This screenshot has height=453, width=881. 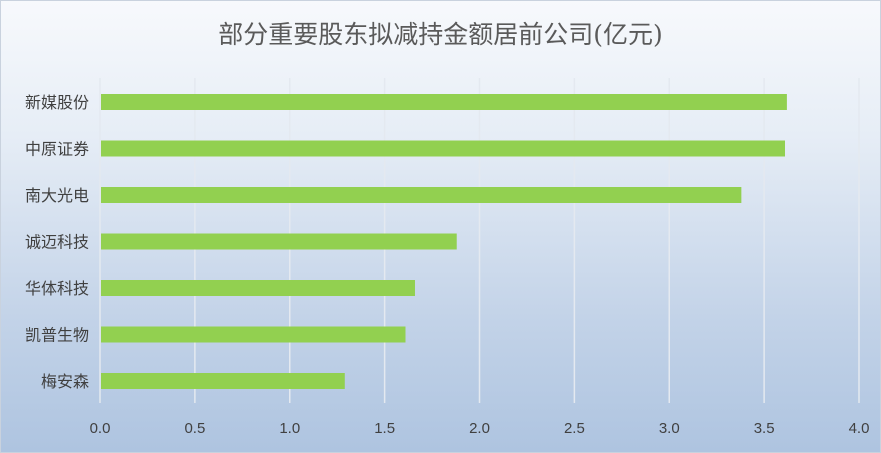 I want to click on x-tick-label-0: 0.0, so click(x=100, y=428).